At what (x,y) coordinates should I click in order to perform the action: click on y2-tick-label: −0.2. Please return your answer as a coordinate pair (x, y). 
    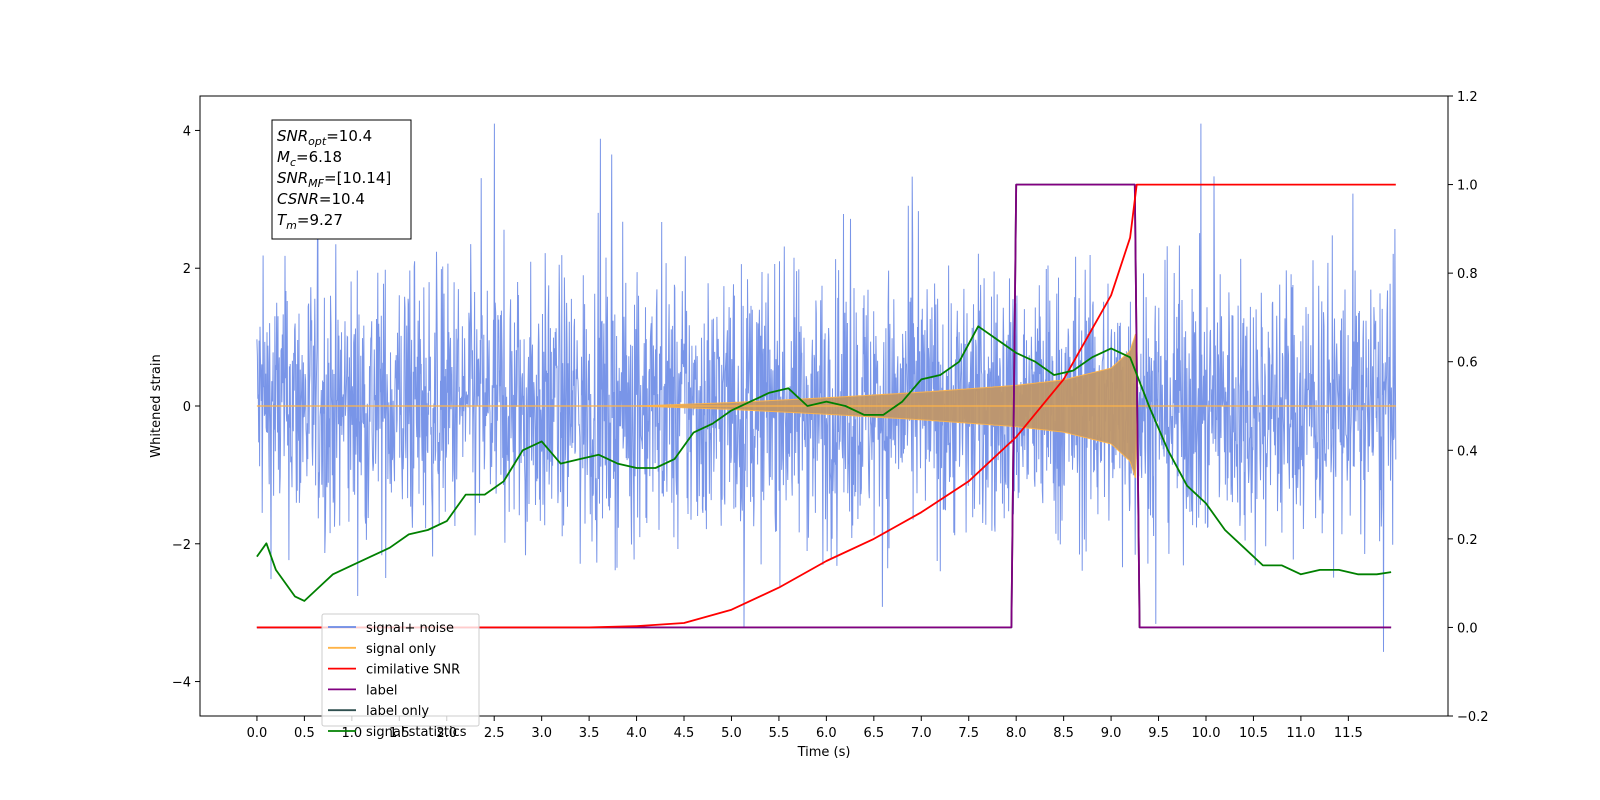
    Looking at the image, I should click on (1473, 717).